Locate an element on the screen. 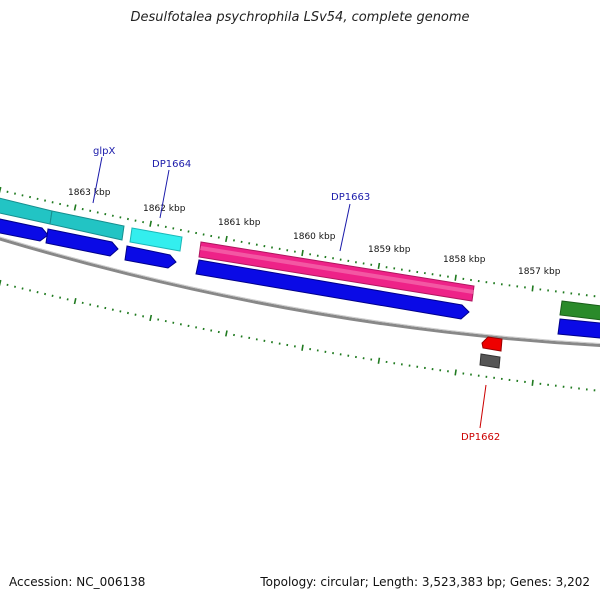 The image size is (600, 600). leader-dp1662 is located at coordinates (483, 406).